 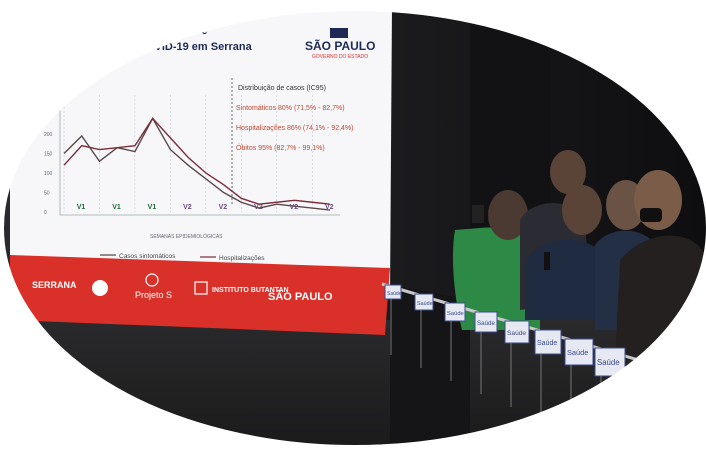 What do you see at coordinates (195, 47) in the screenshot?
I see `slide-title-line2: COVID-19 em Serrana` at bounding box center [195, 47].